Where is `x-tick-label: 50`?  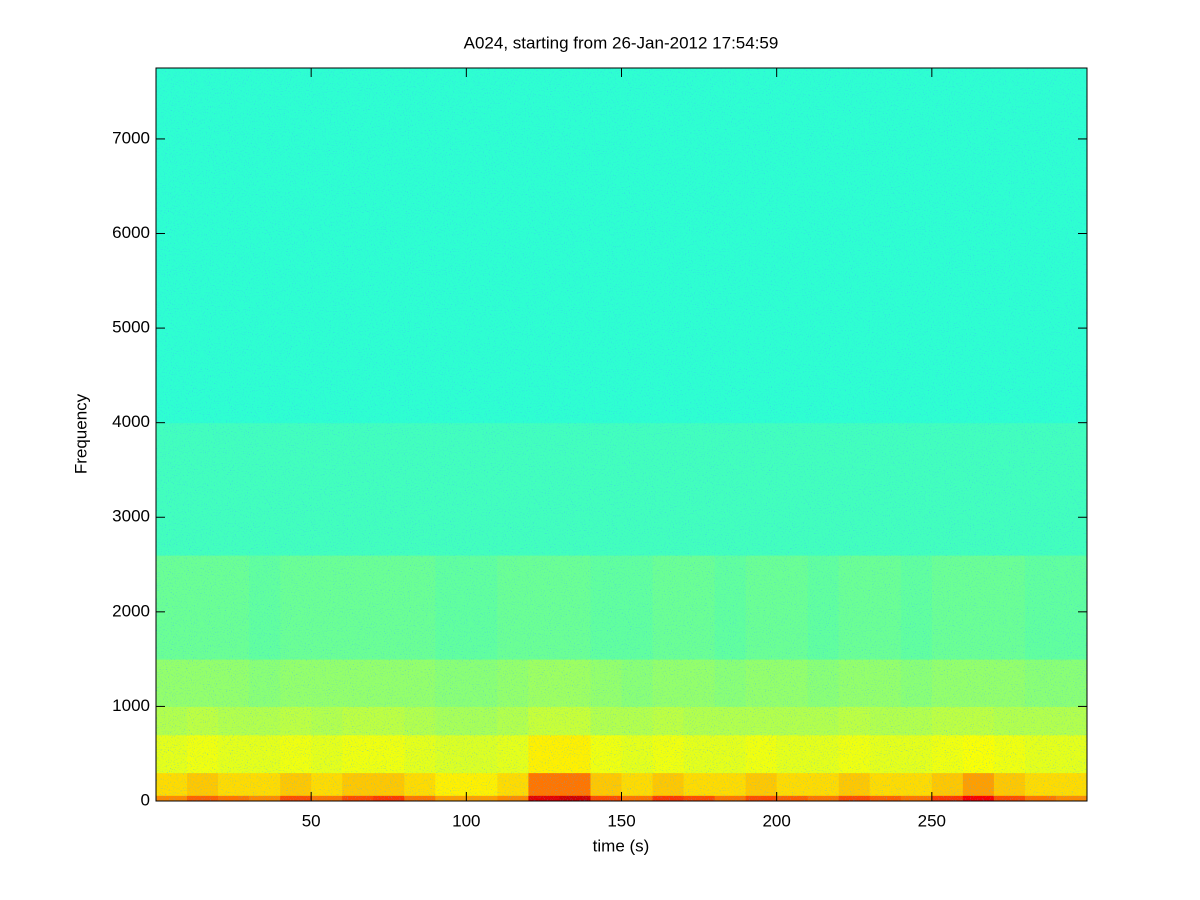
x-tick-label: 50 is located at coordinates (311, 820).